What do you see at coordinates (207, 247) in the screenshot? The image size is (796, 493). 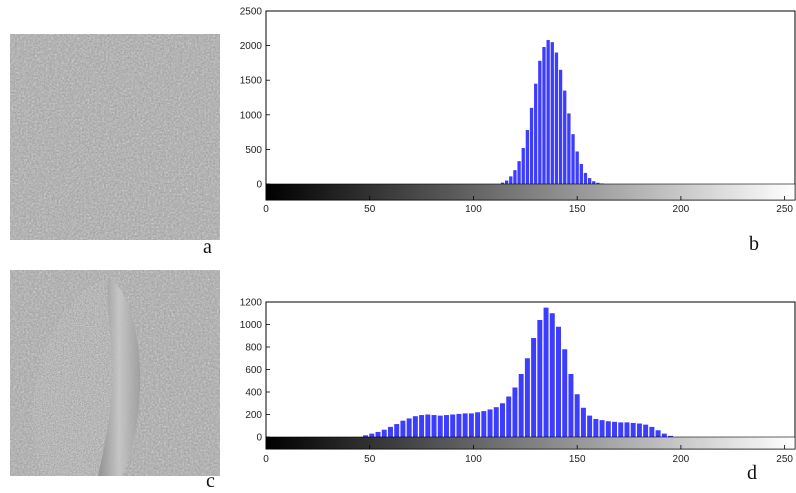 I see `panel-letter-a: a` at bounding box center [207, 247].